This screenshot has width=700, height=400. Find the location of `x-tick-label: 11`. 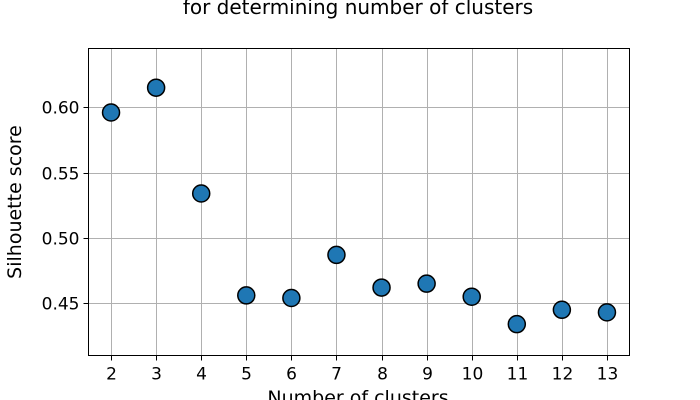

x-tick-label: 11 is located at coordinates (518, 375).